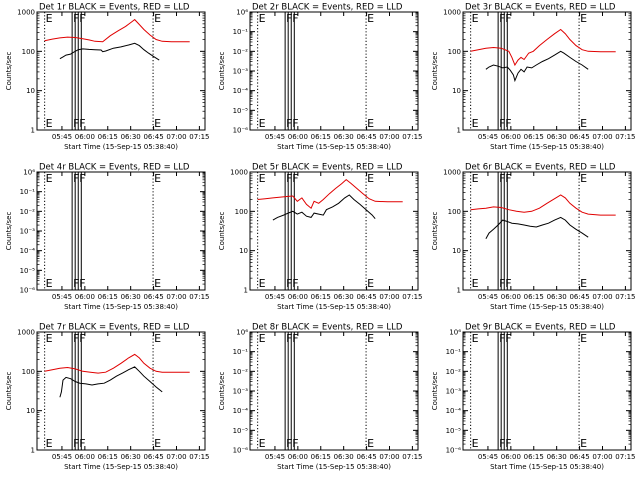 This screenshot has width=640, height=480. I want to click on lld-series-line, so click(117, 363).